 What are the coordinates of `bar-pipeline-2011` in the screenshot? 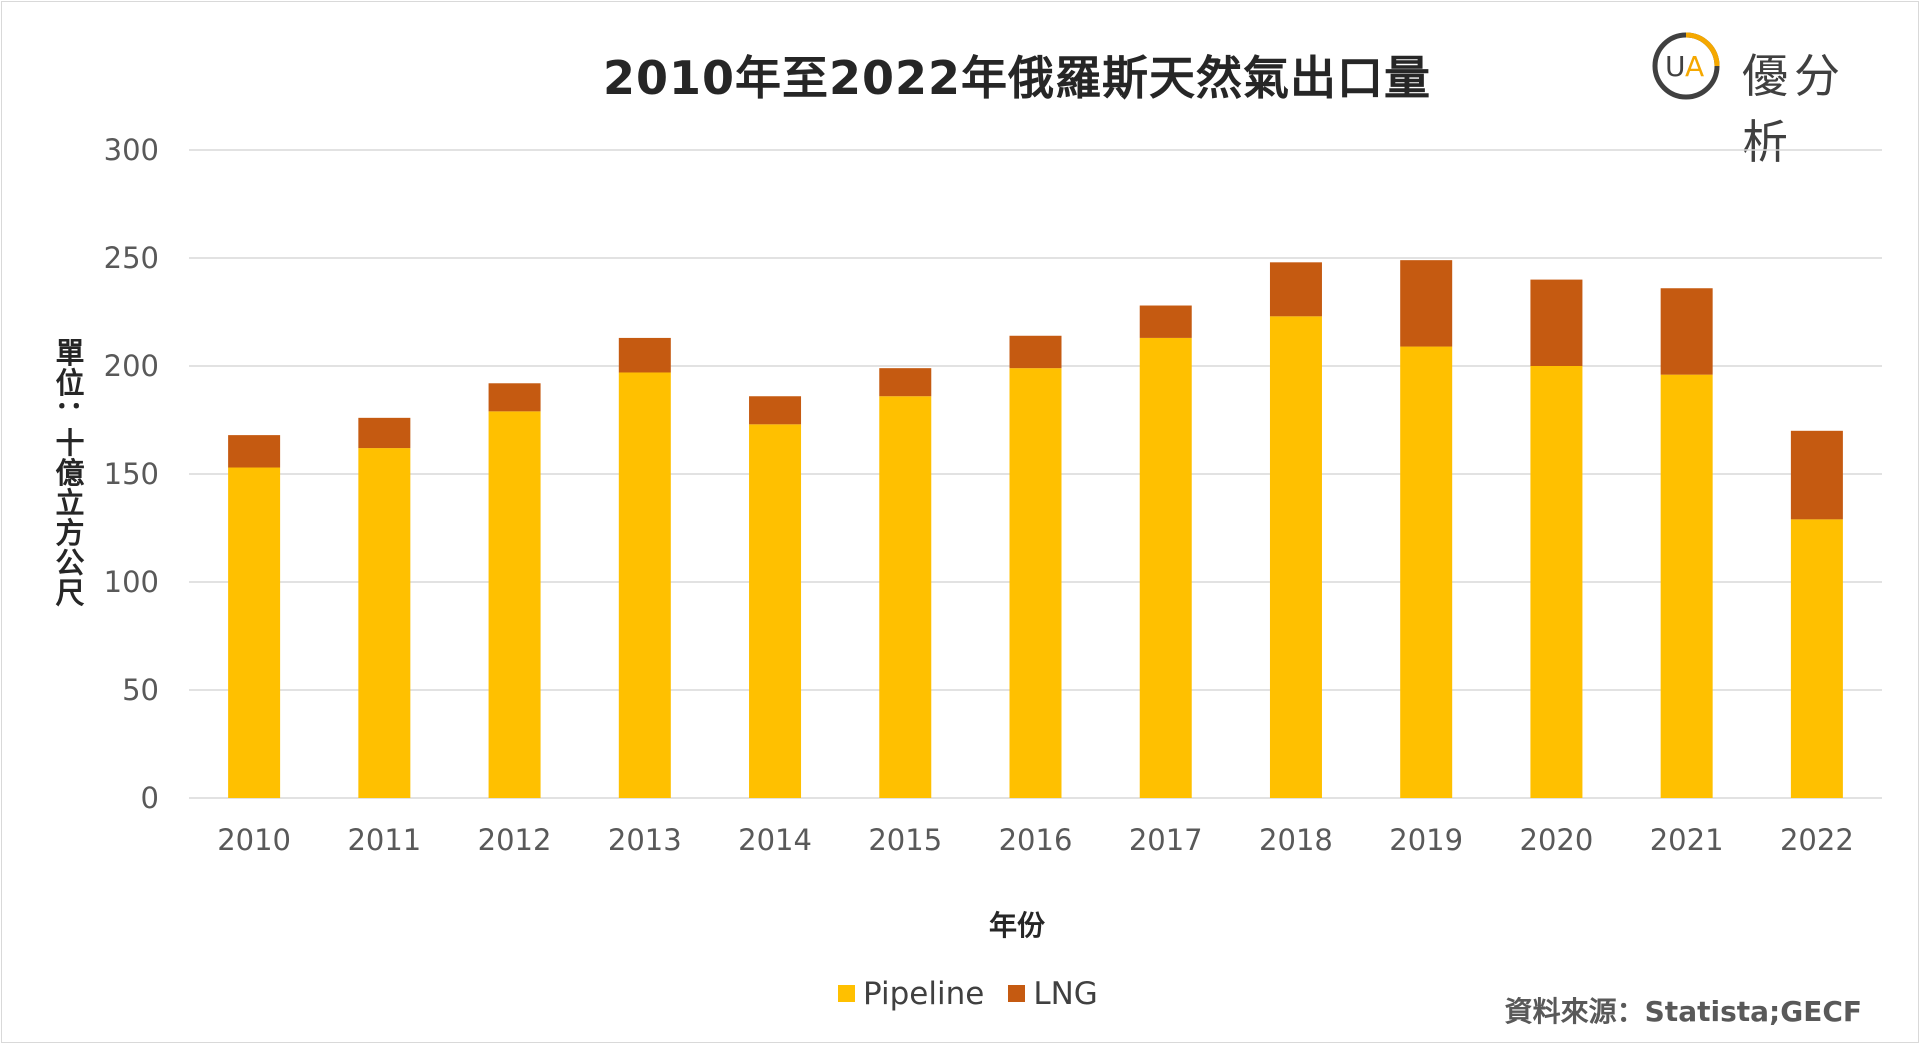 It's located at (384, 623).